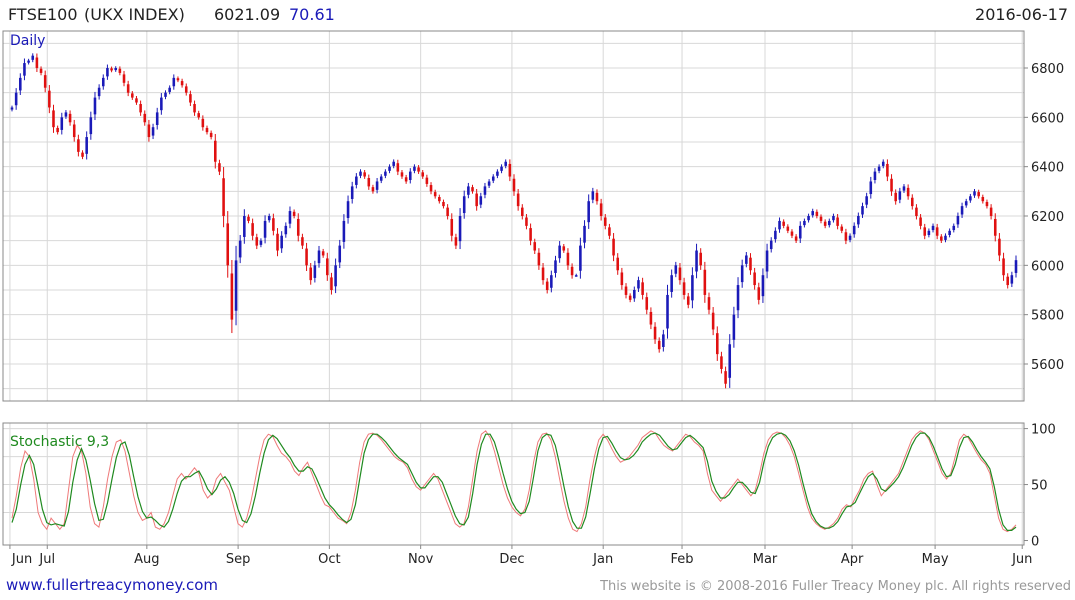 Image resolution: width=1075 pixels, height=600 pixels. I want to click on price-tick-label: 6800, so click(1047, 69).